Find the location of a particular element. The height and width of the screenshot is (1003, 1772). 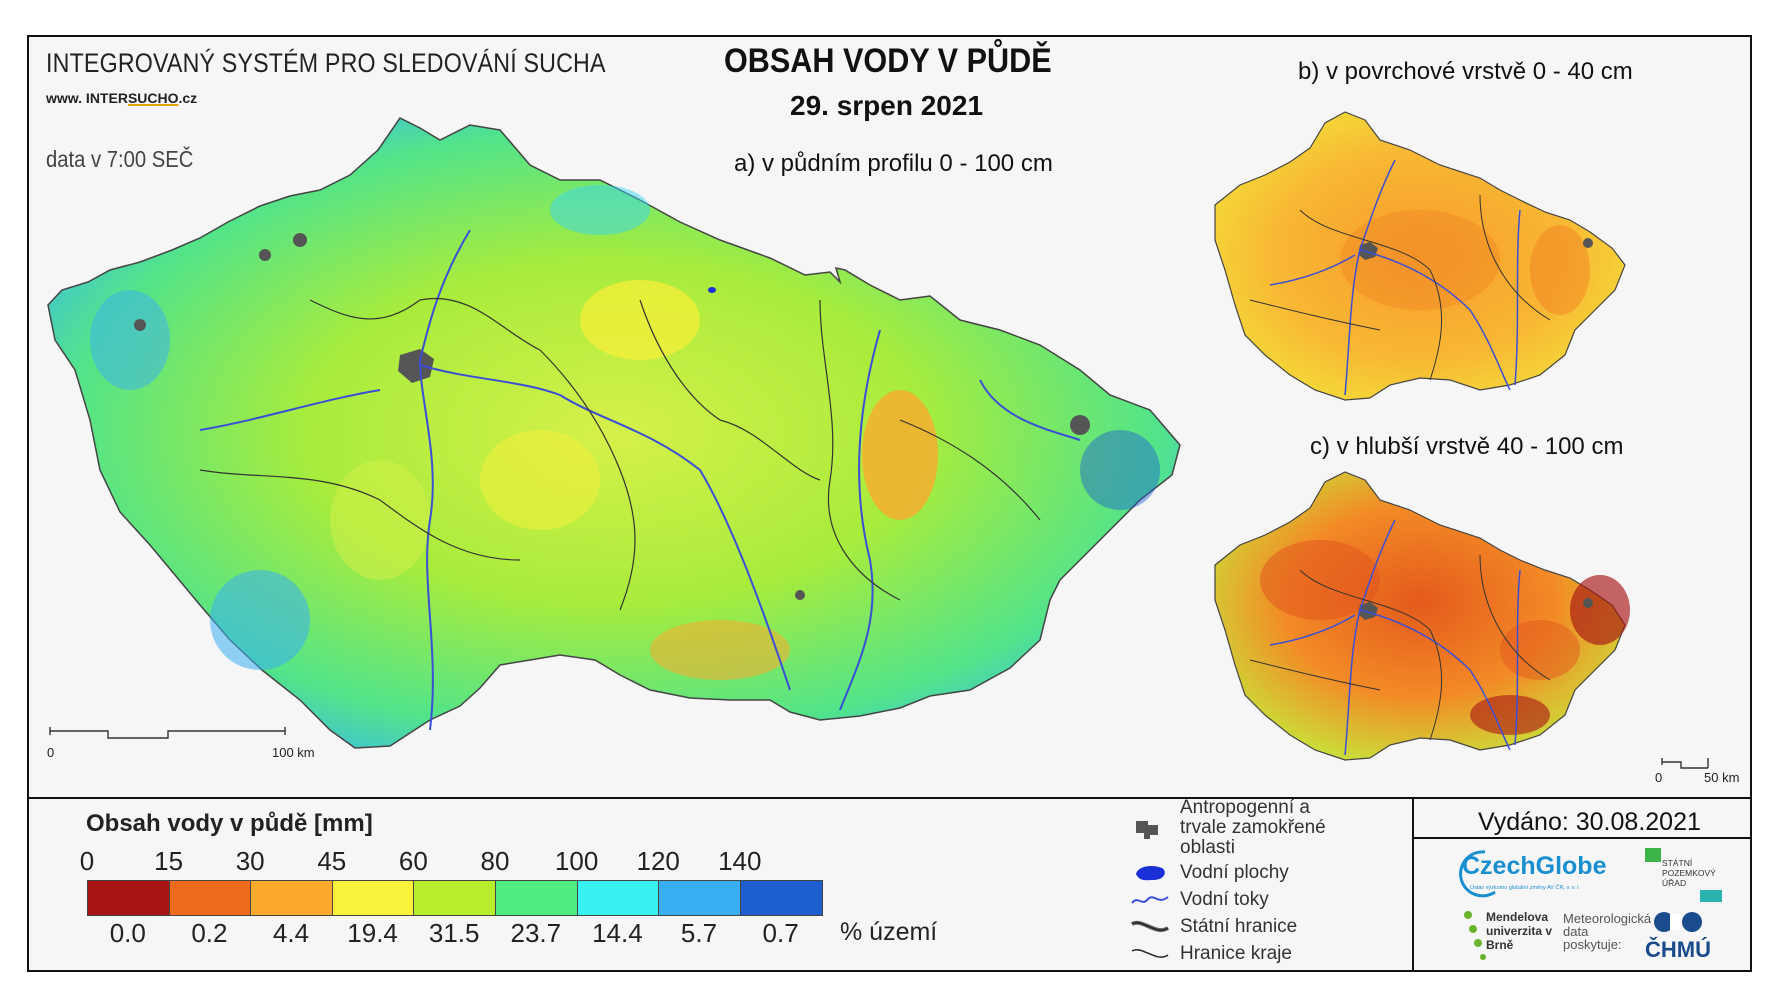

map-a-label: a) v půdním profilu 0 - 100 cm is located at coordinates (893, 163).